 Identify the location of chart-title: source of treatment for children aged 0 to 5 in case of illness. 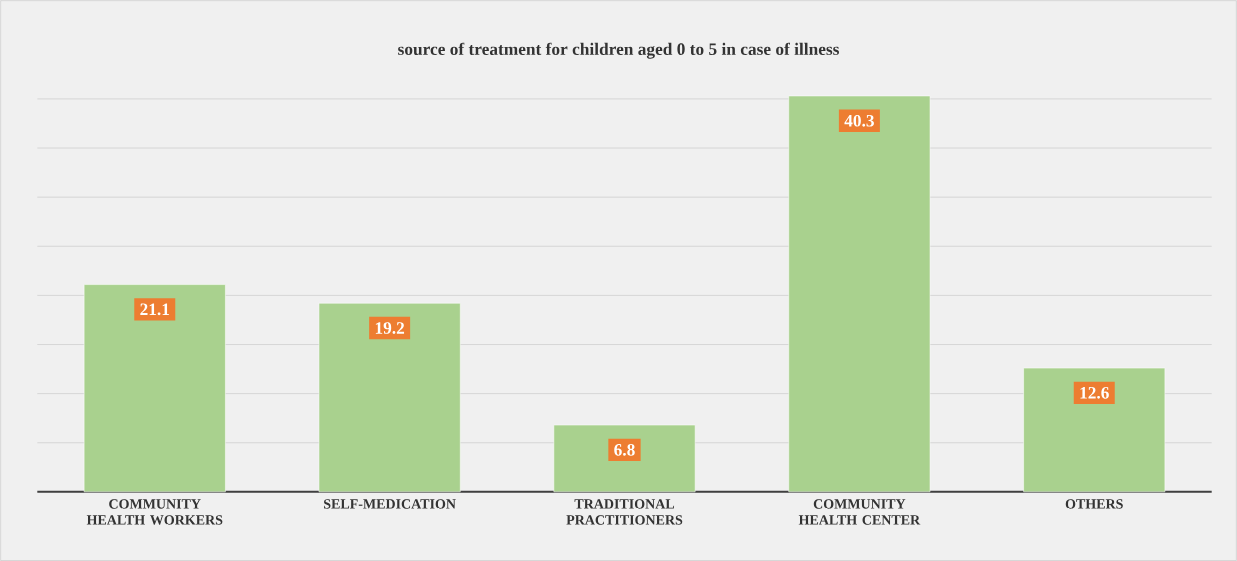
(618, 50).